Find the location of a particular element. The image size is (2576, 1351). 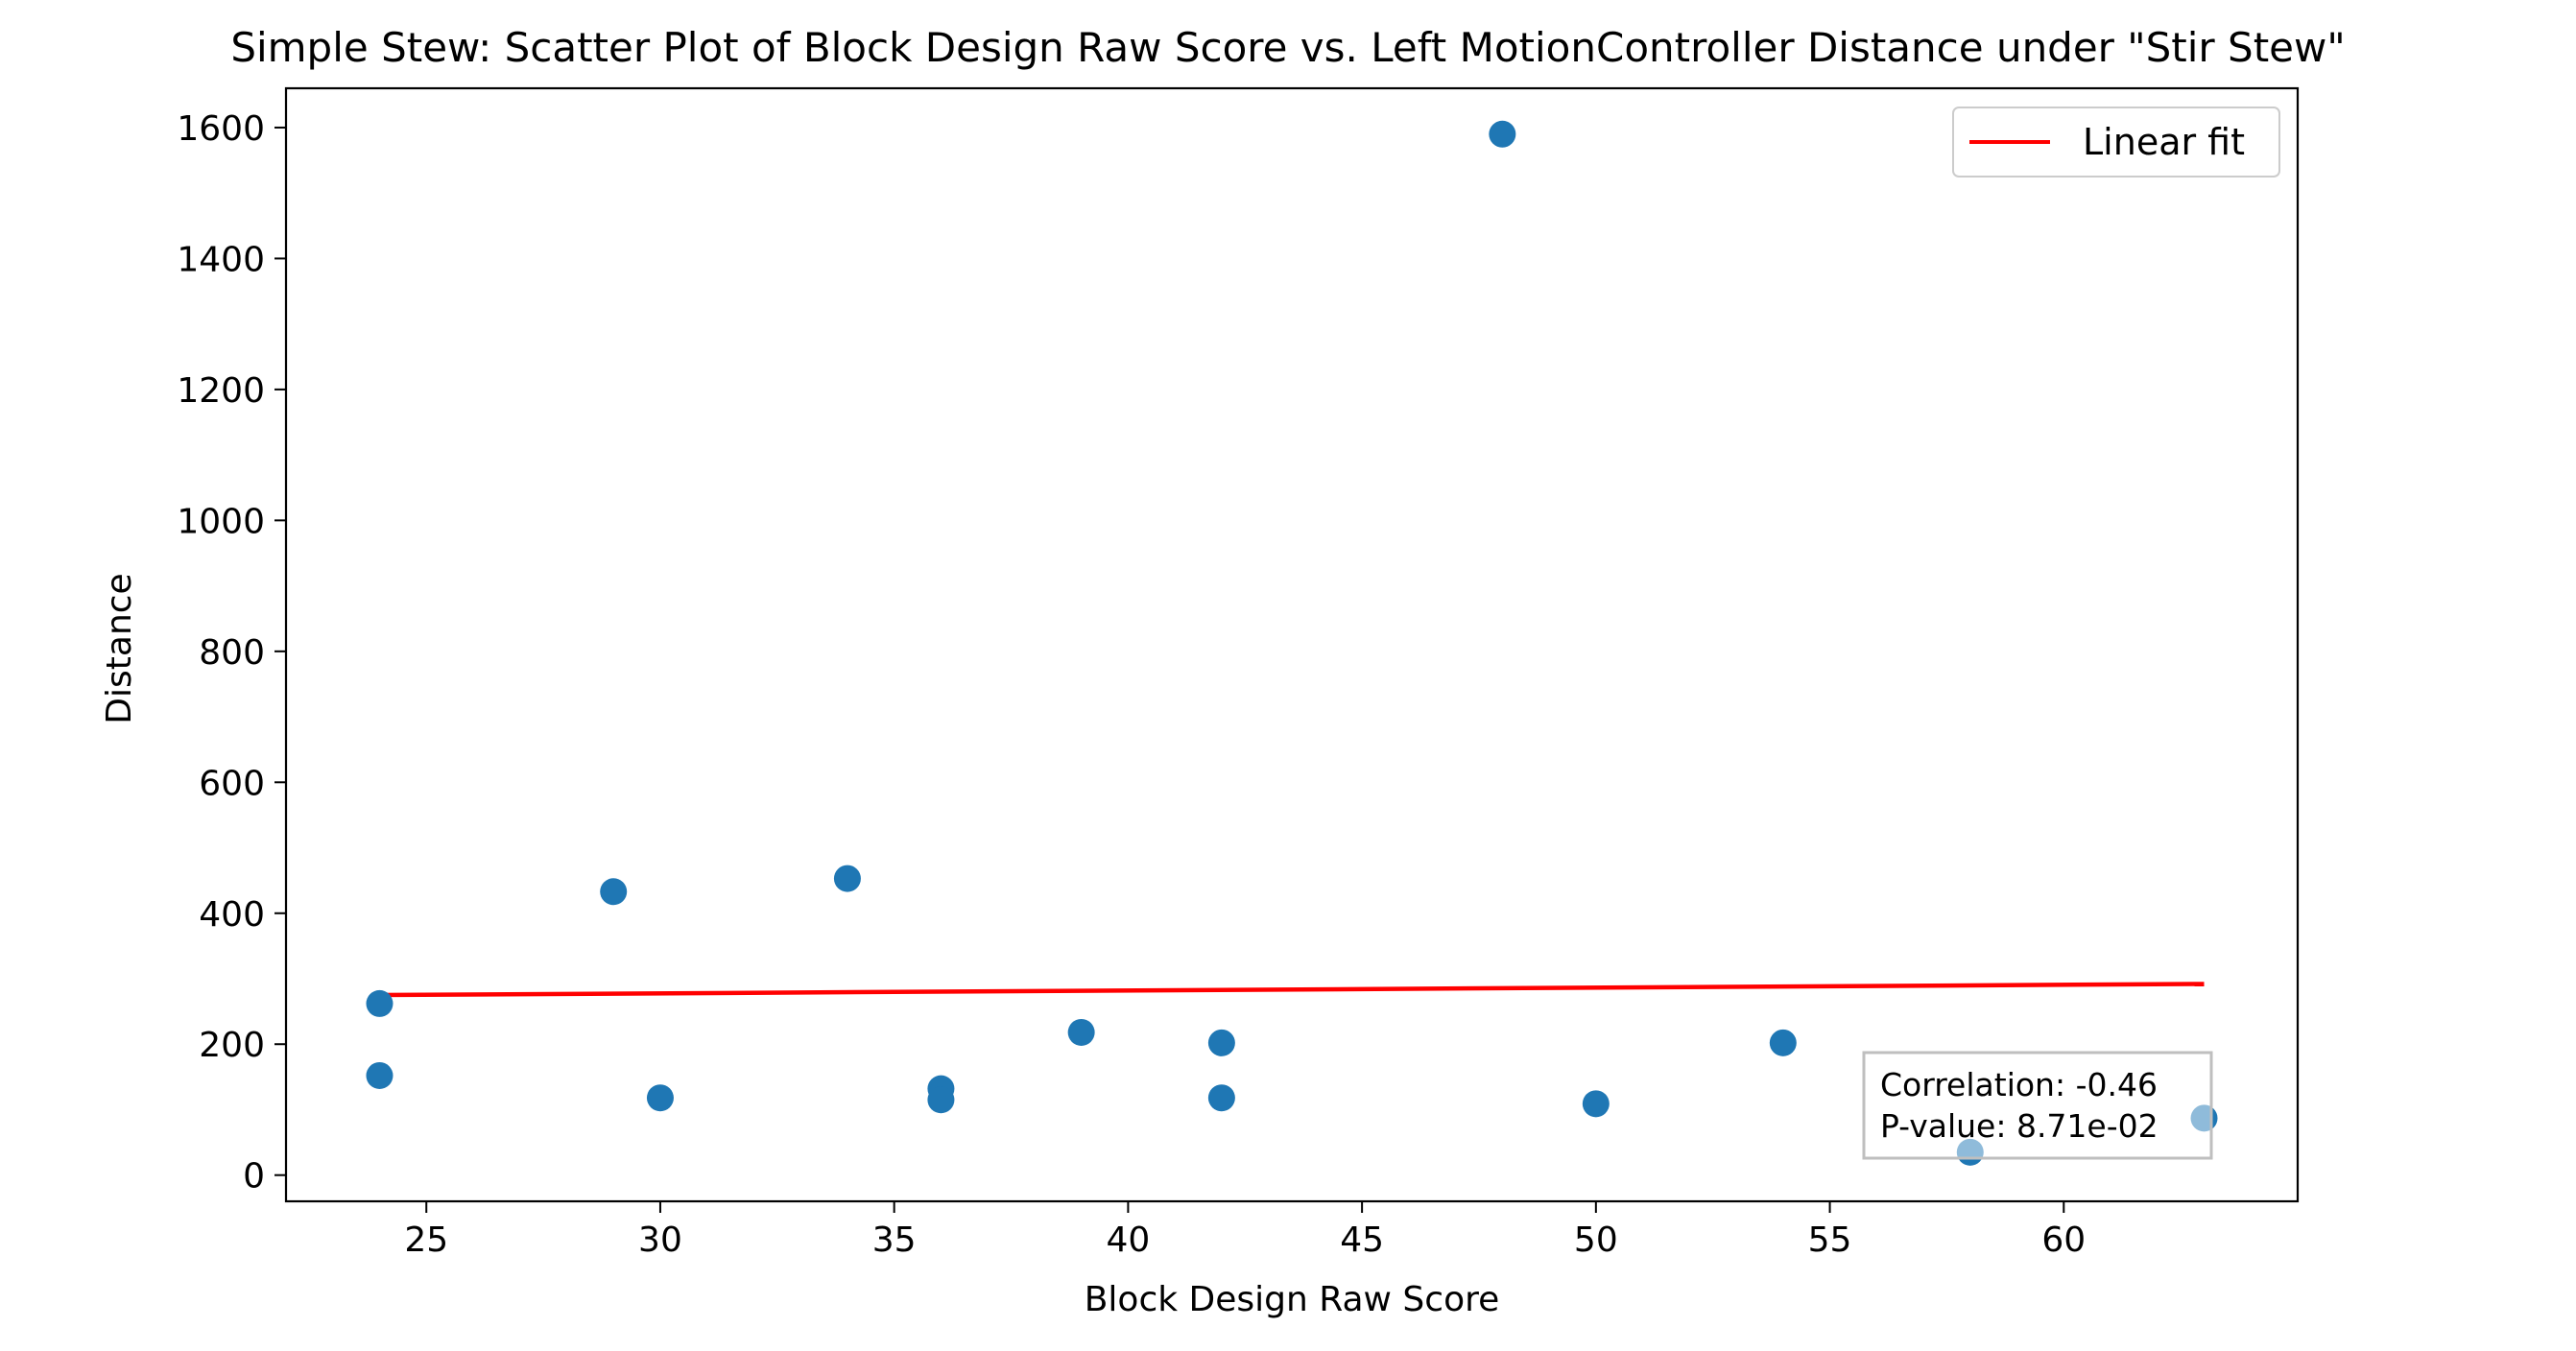

y-tick-label: 1600 is located at coordinates (221, 129).